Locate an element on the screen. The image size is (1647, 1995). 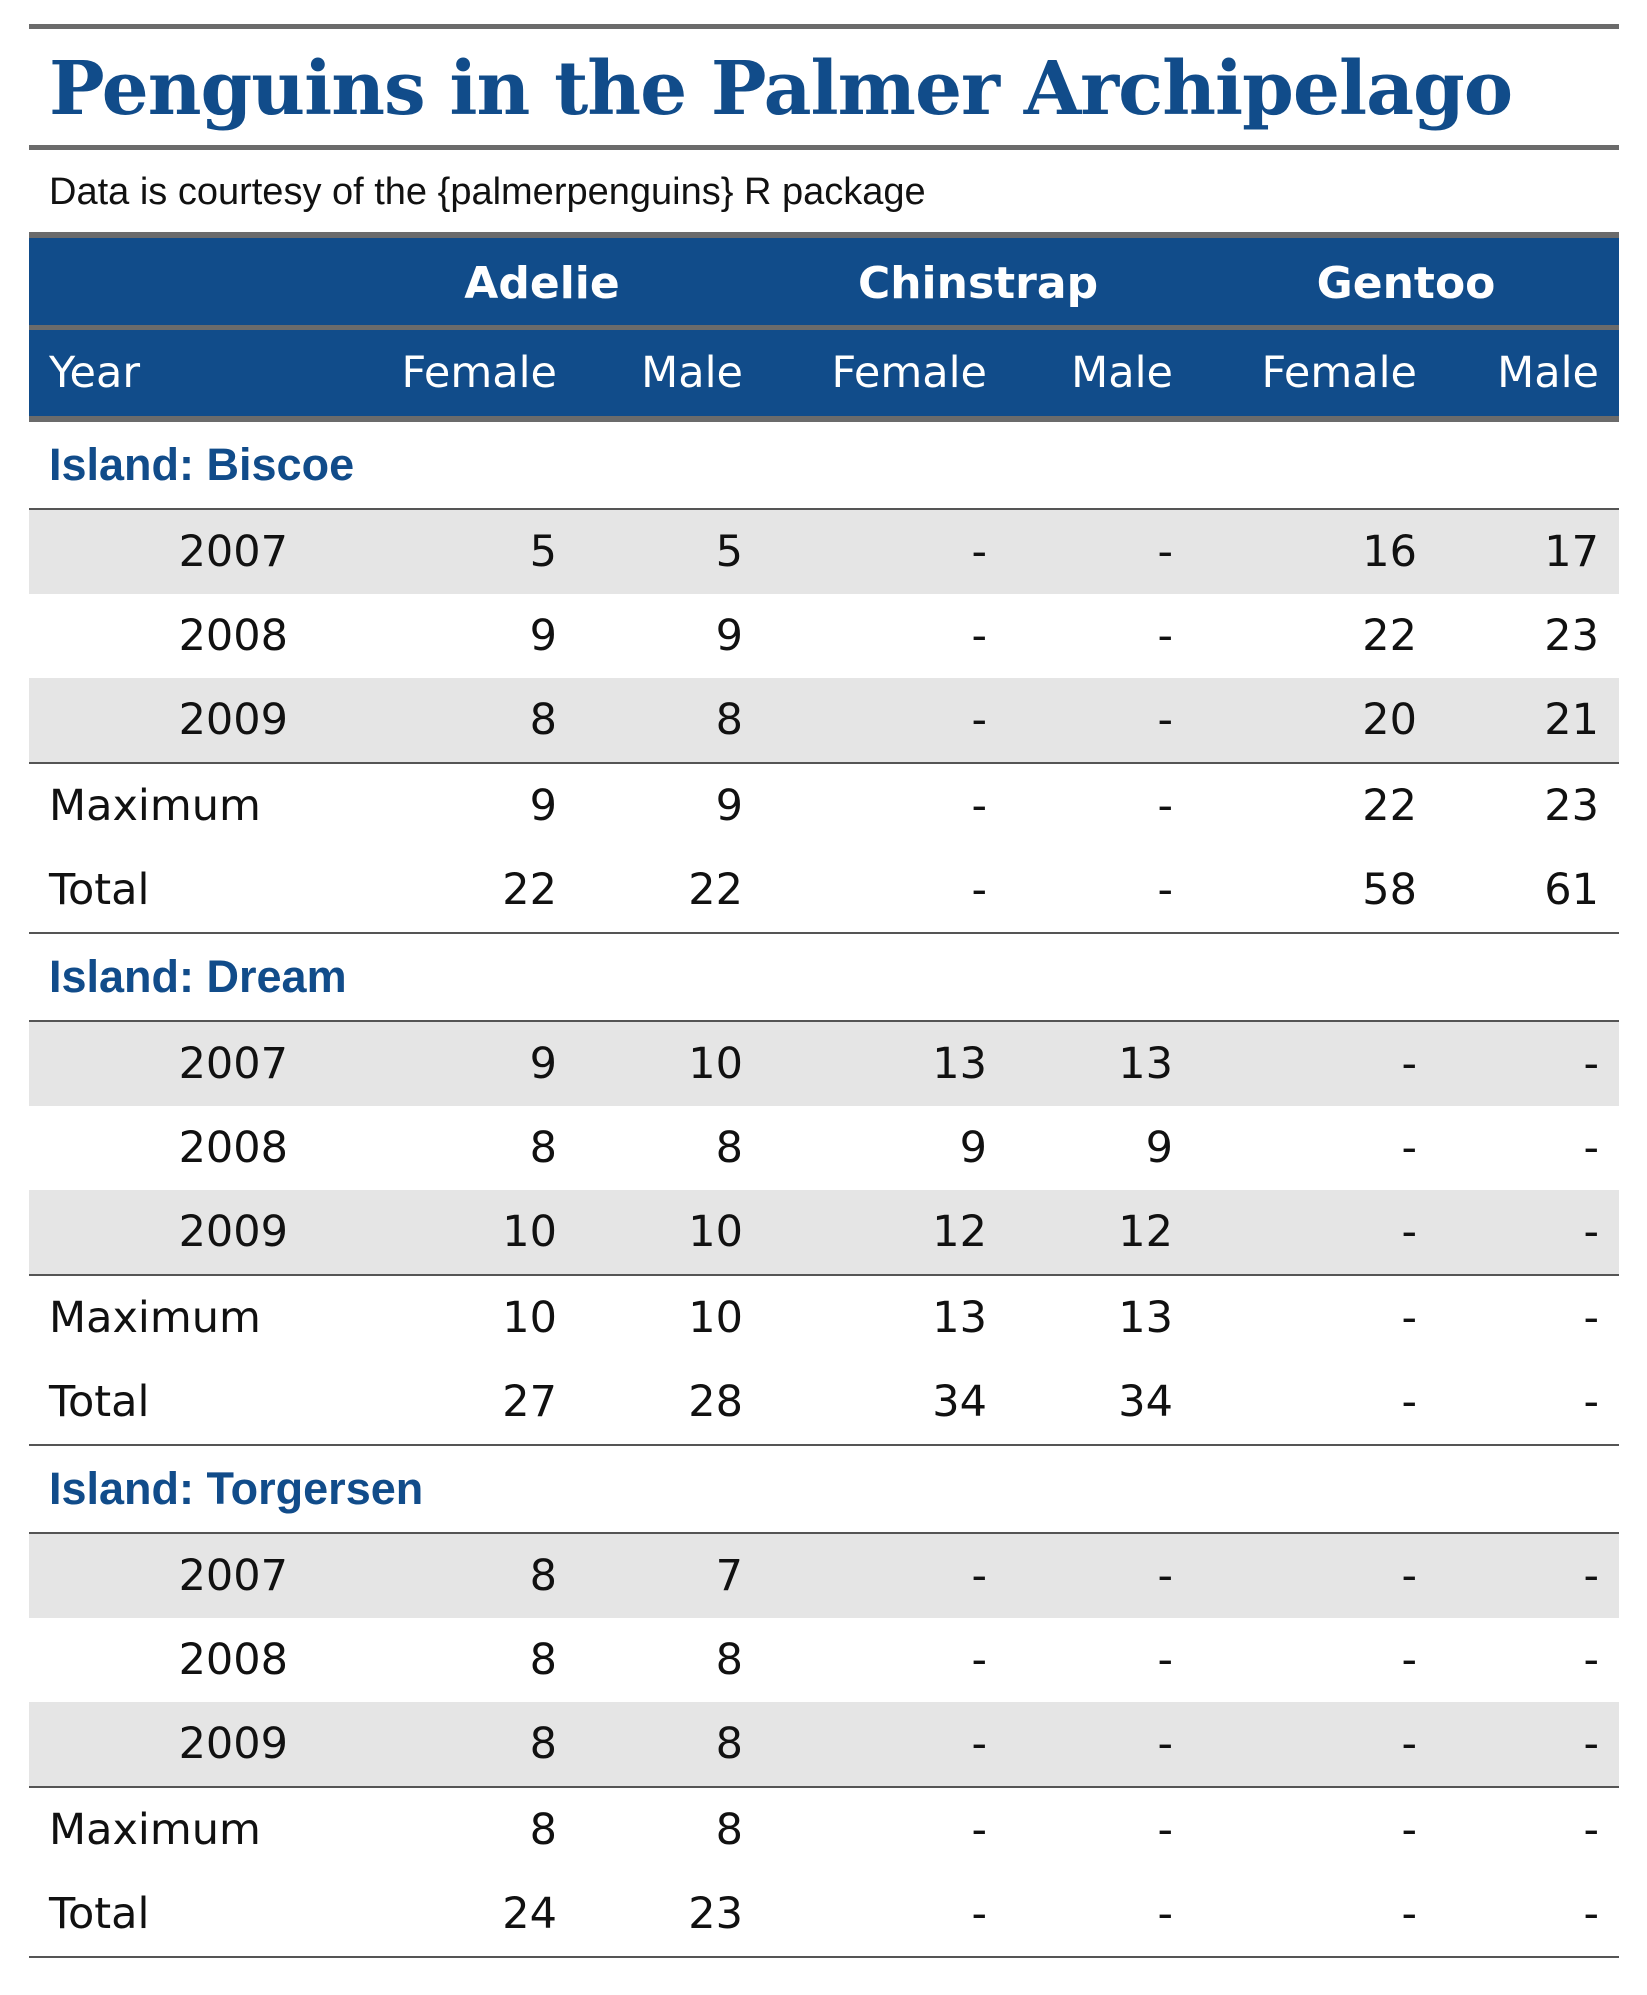
cell-chinstrap-male: 12 is located at coordinates (1100, 1233).